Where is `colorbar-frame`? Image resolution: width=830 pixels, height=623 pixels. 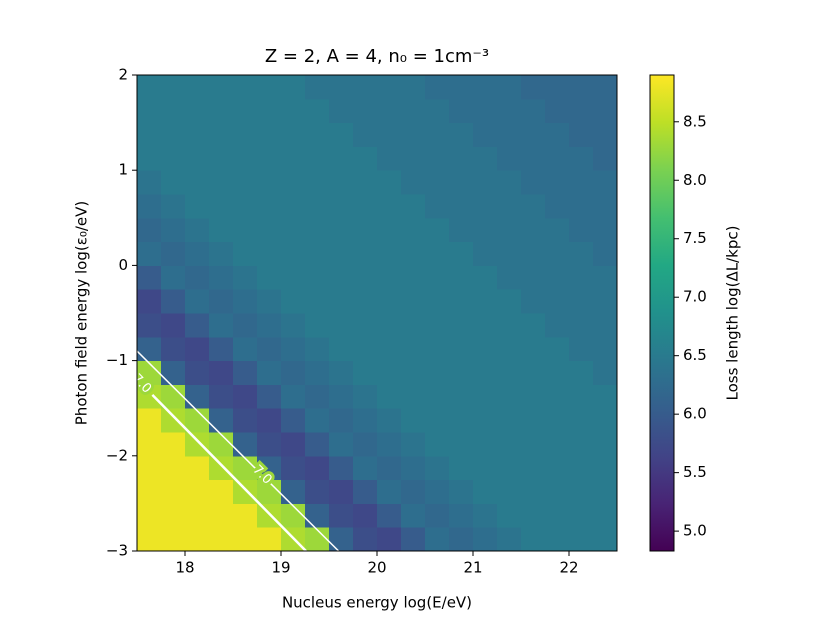 colorbar-frame is located at coordinates (662, 313).